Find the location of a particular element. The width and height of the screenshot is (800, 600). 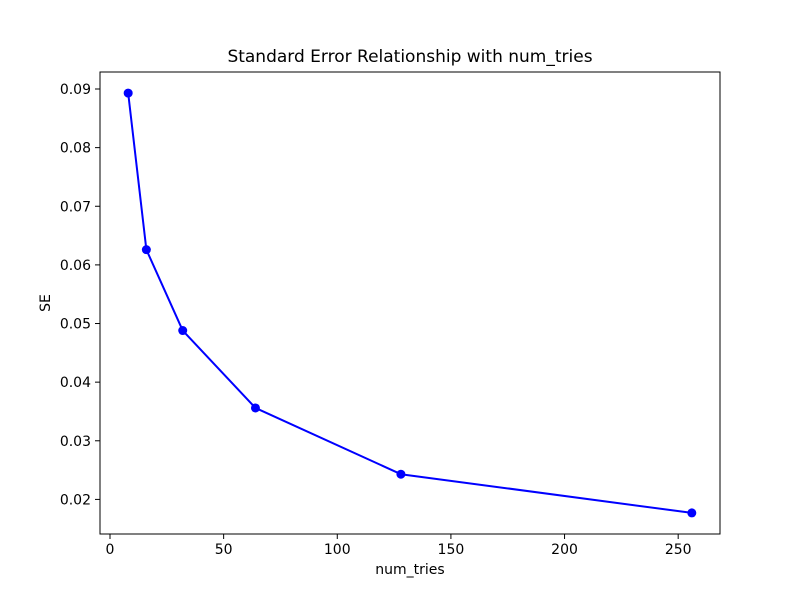

y-tick-label: 0.05 is located at coordinates (75, 325).